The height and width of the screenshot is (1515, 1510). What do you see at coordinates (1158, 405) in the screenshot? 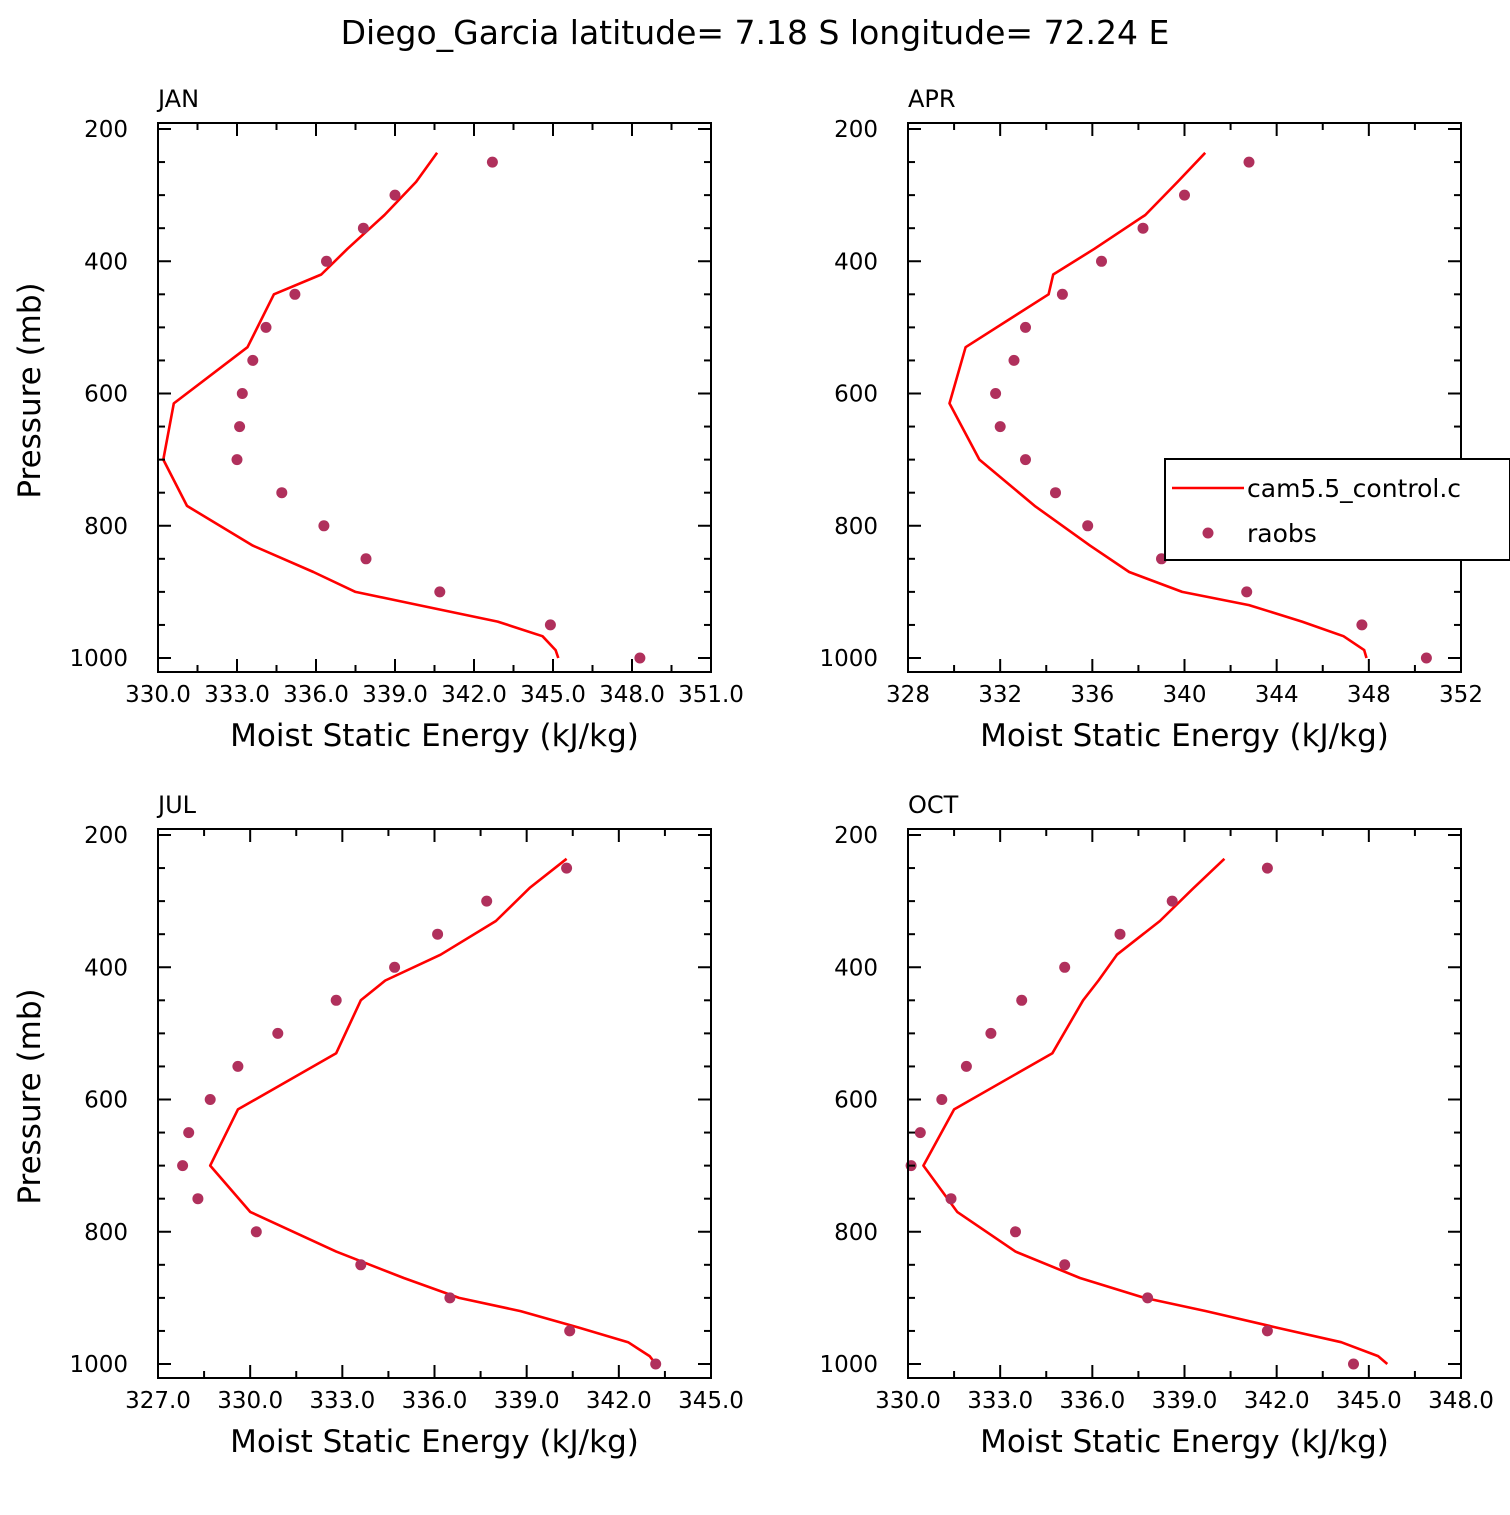
I see `model-line-apr` at bounding box center [1158, 405].